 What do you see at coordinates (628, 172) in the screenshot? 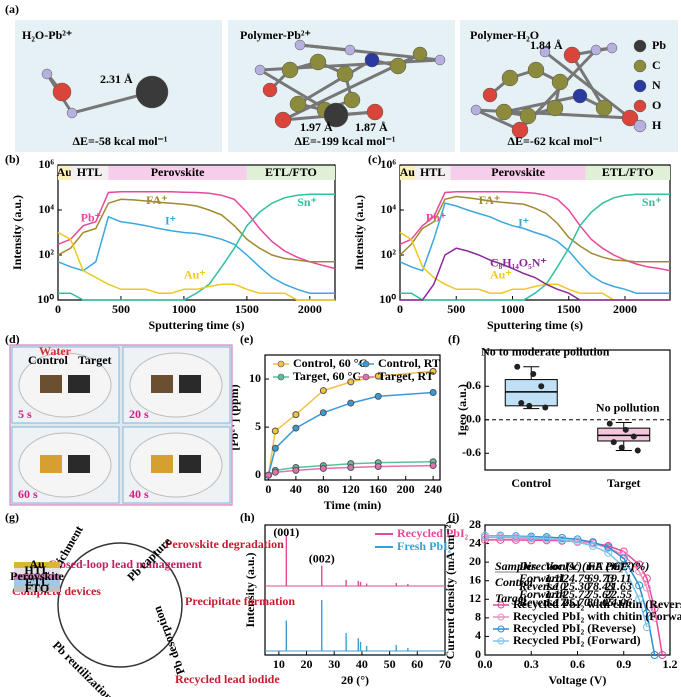
I see `region-label: ETL/FTO` at bounding box center [628, 172].